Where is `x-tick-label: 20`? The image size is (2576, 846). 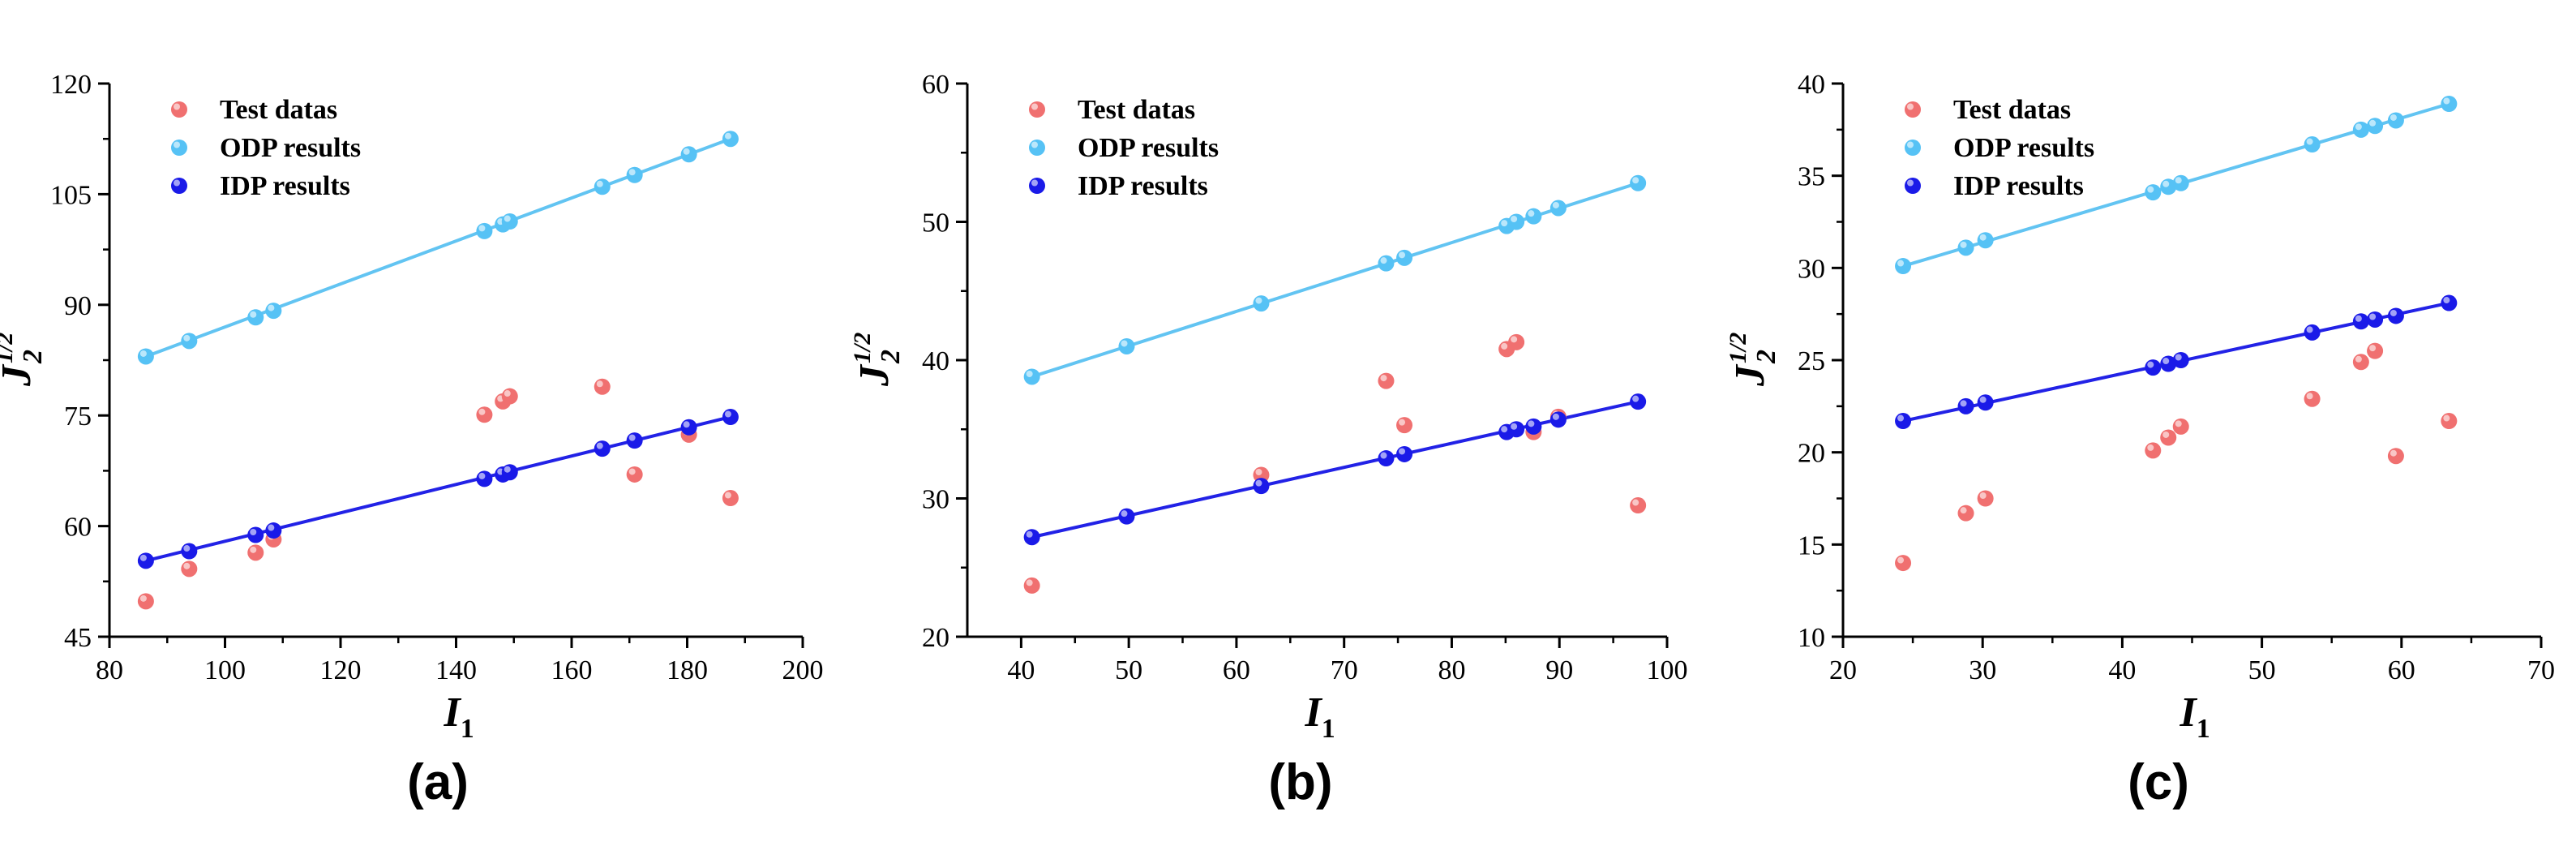 x-tick-label: 20 is located at coordinates (1843, 670).